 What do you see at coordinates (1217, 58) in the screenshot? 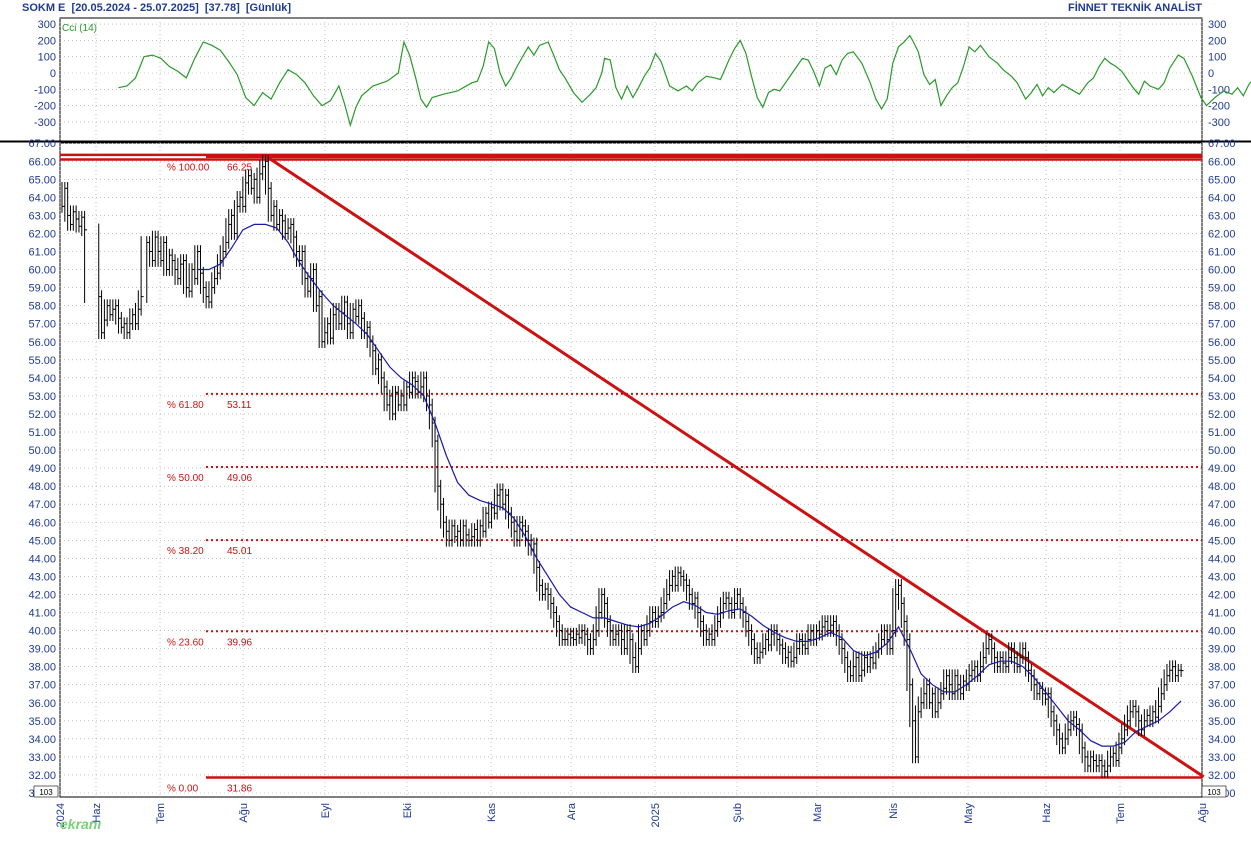
I see `cci-tick-right: 100` at bounding box center [1217, 58].